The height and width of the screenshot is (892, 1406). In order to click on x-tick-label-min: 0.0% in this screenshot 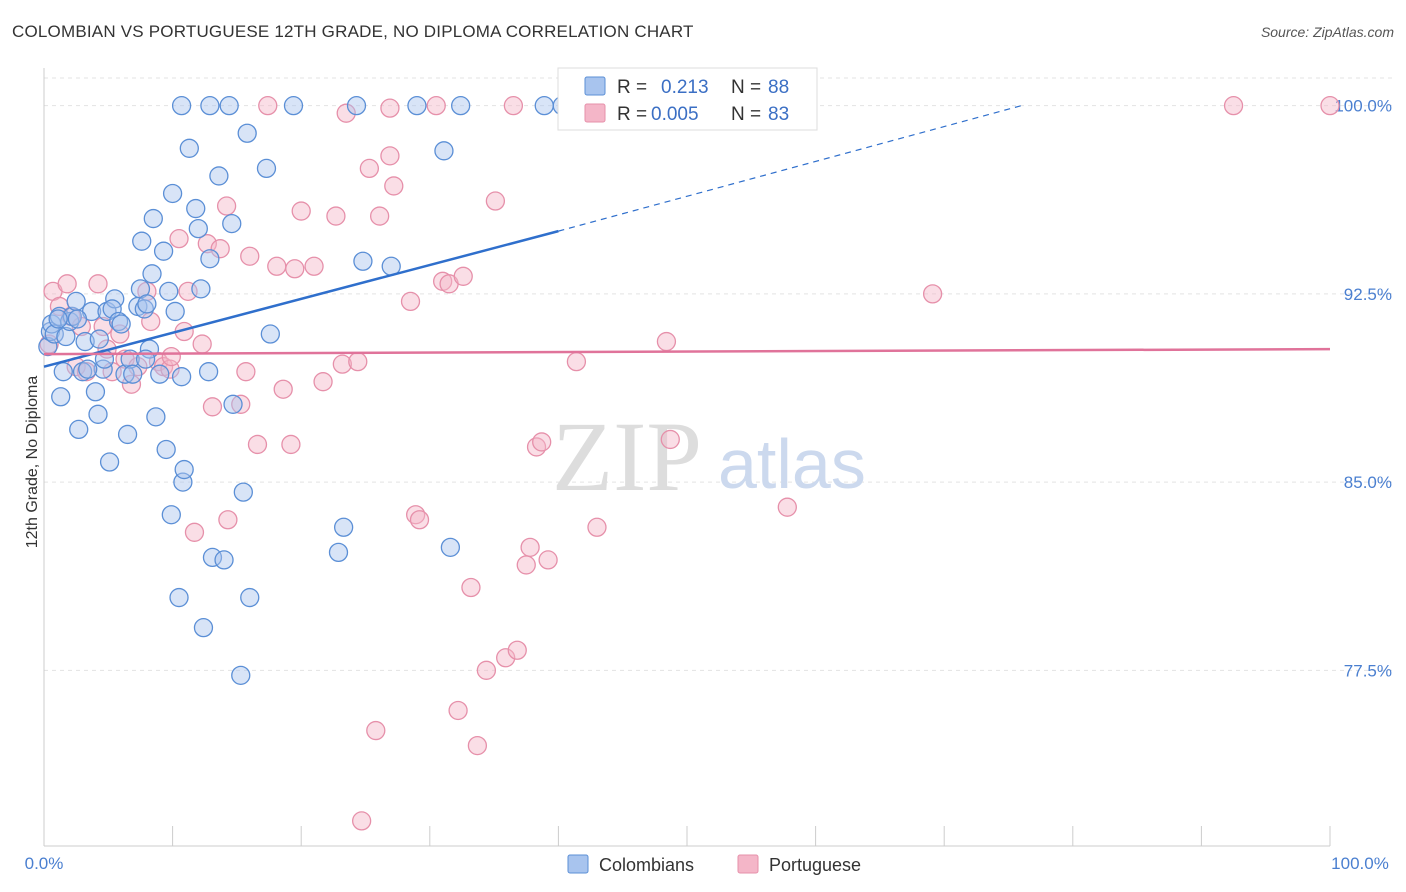, I will do `click(44, 863)`.